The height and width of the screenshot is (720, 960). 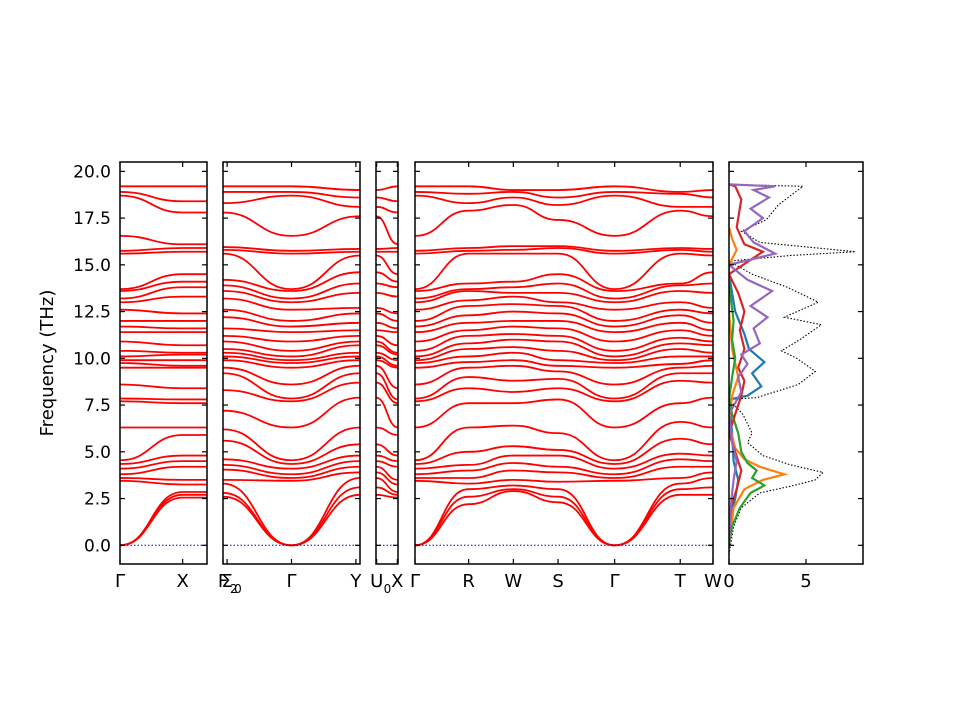 I want to click on y-tick-label: 10.0, so click(x=92, y=359).